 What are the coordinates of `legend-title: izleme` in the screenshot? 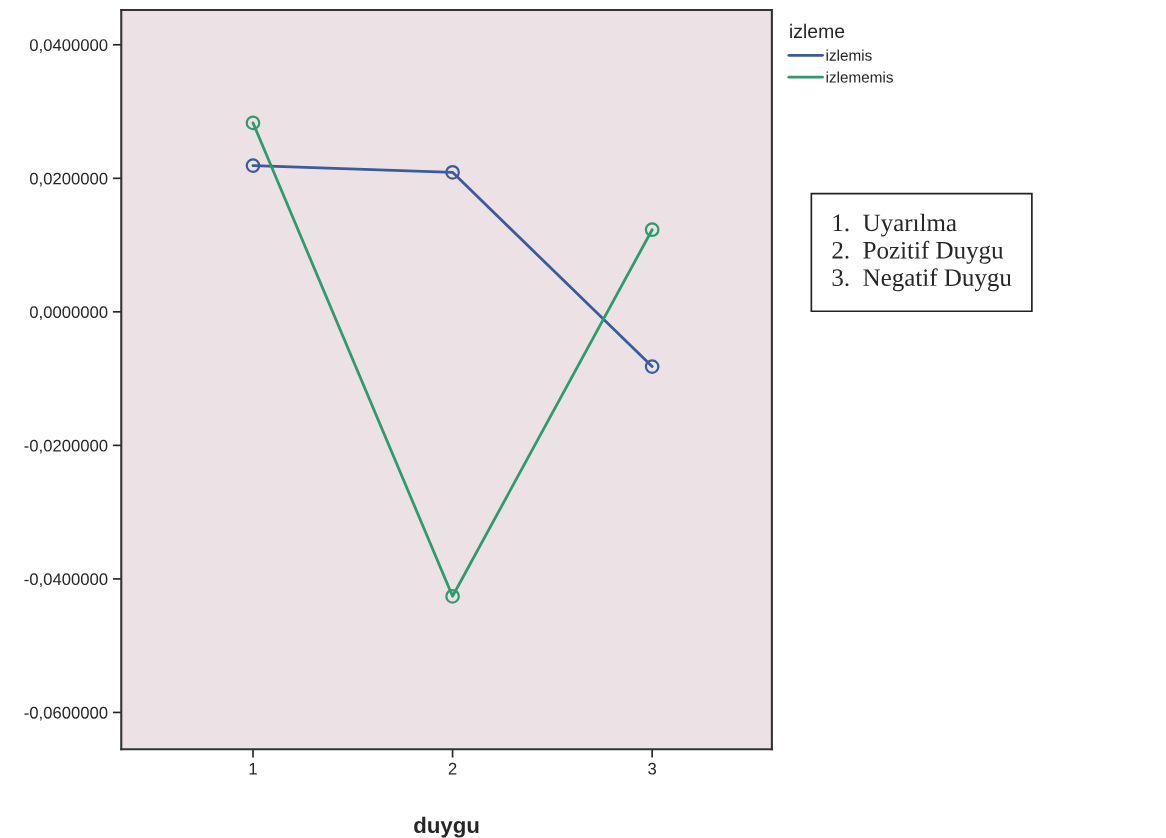 It's located at (817, 31).